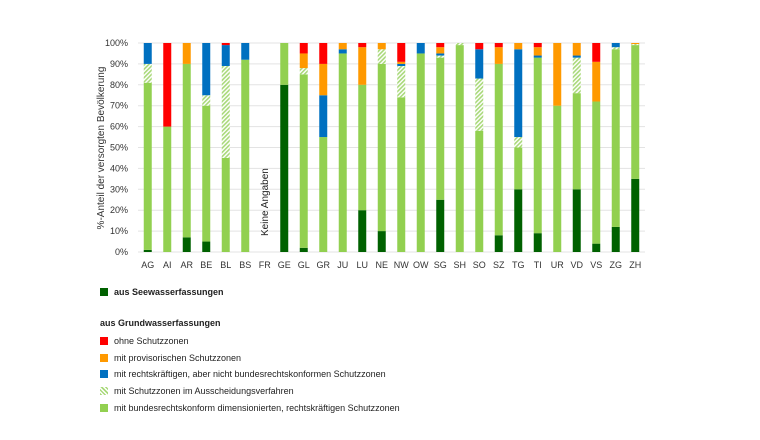  Describe the element at coordinates (116, 43) in the screenshot. I see `y-tick-label: 100%` at that location.